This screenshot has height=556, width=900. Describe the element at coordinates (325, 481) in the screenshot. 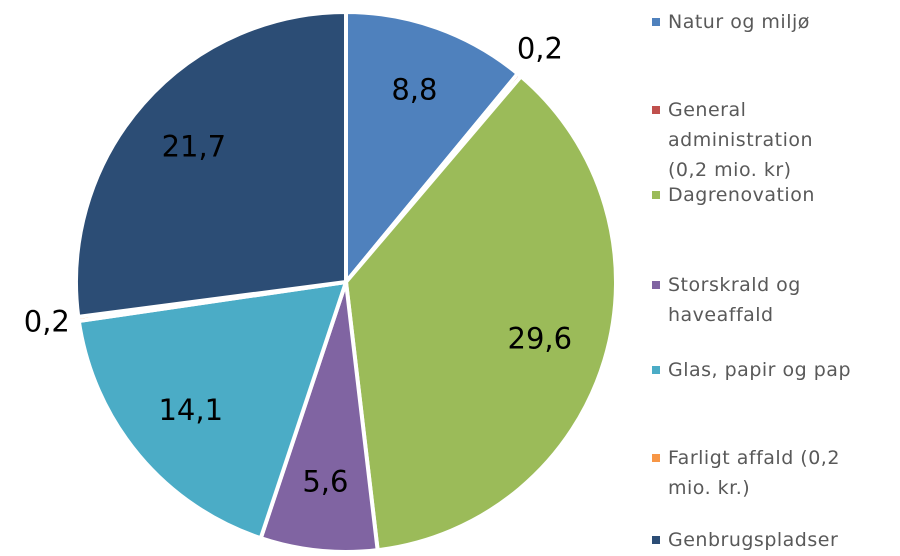

I see `data-label: 5,6` at that location.